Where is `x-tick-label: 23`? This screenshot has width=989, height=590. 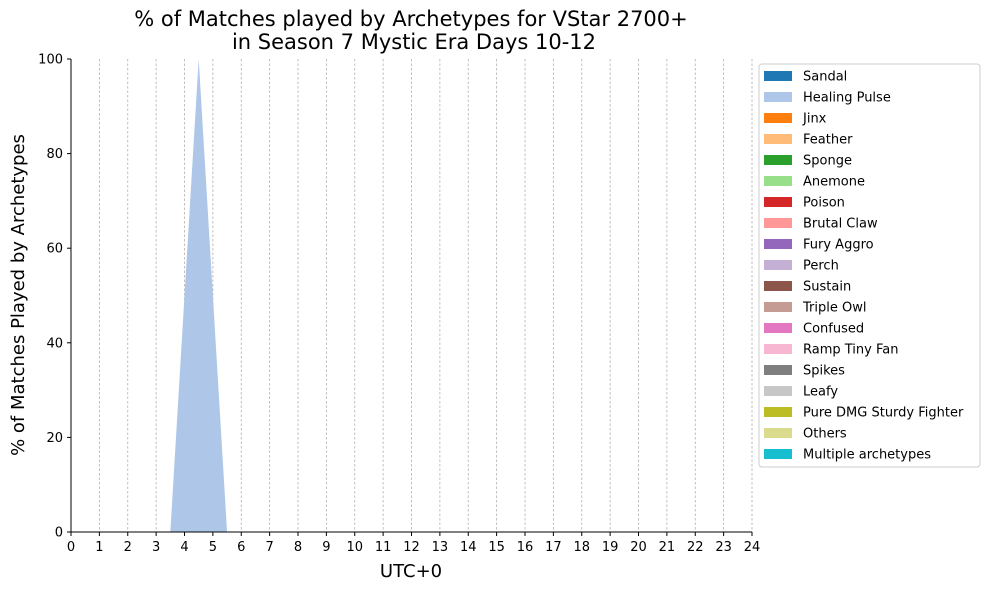 x-tick-label: 23 is located at coordinates (723, 547).